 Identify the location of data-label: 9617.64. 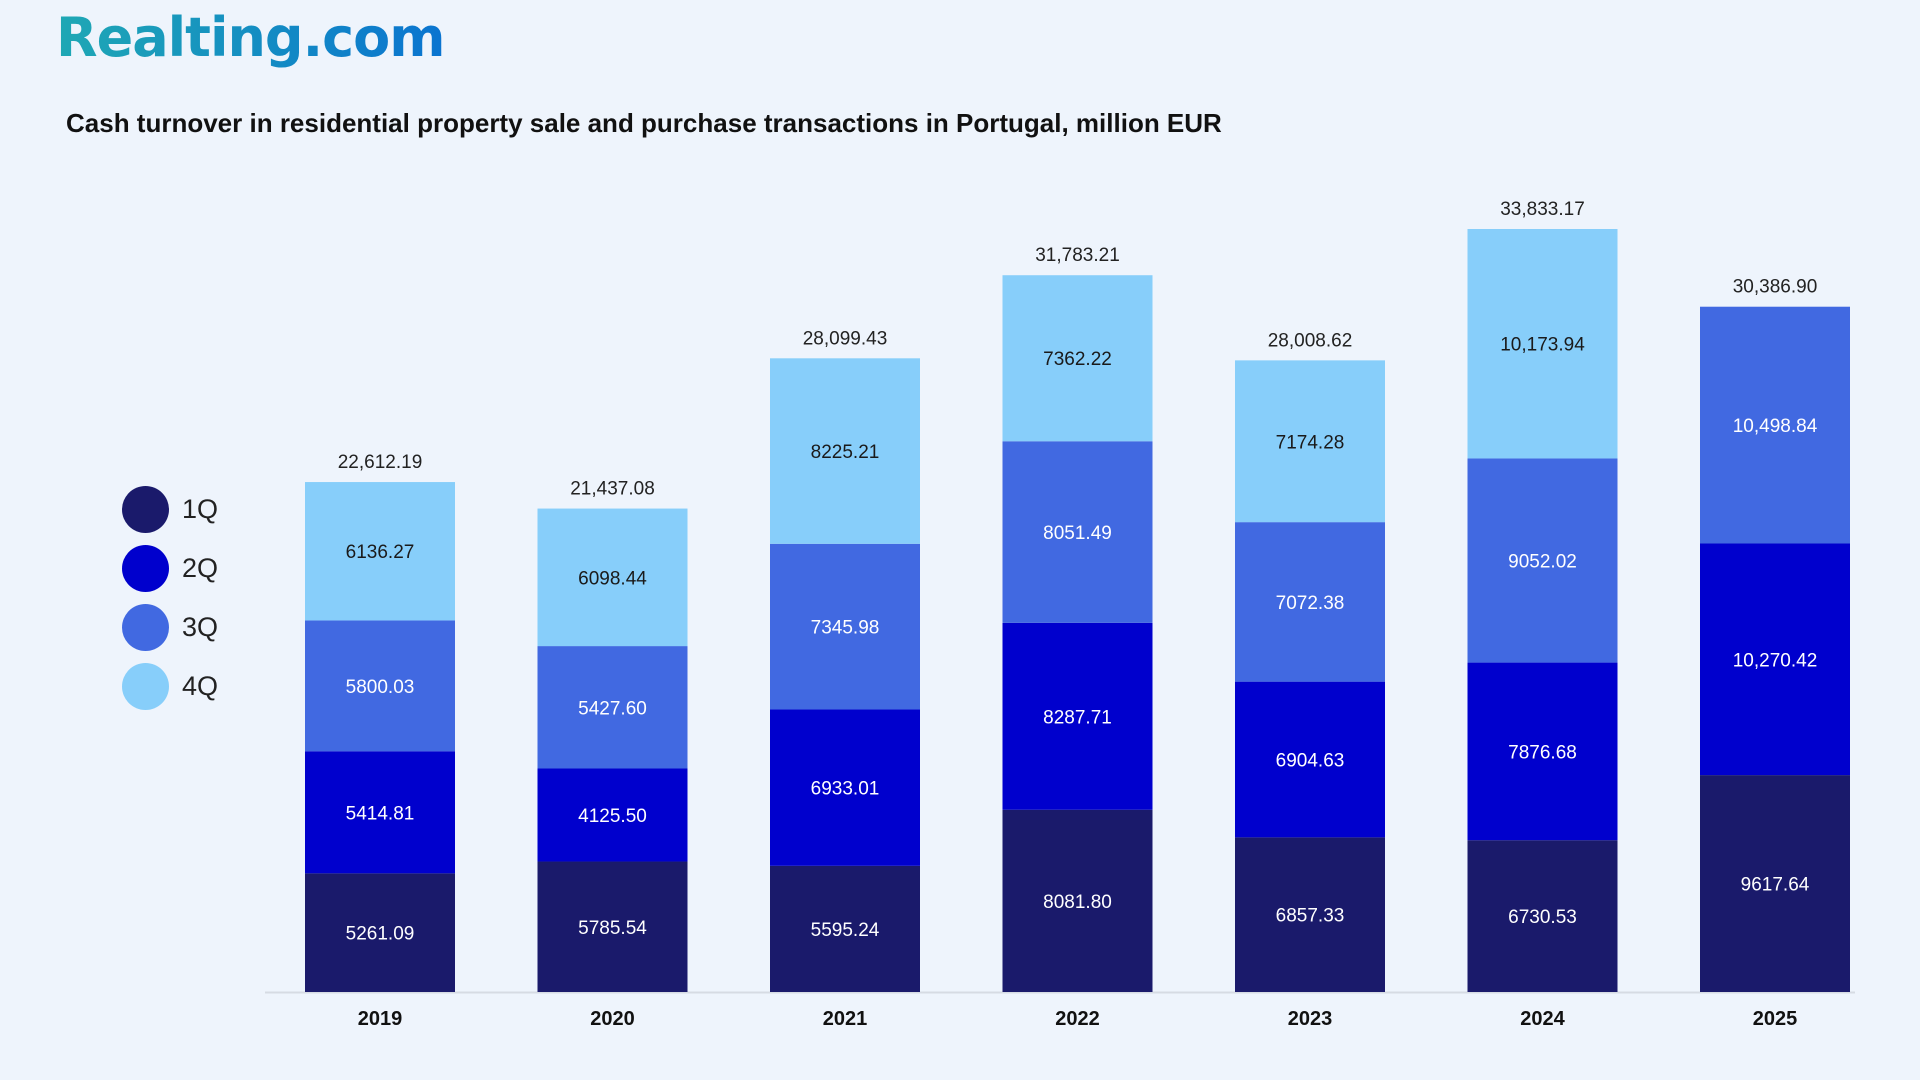
(1775, 885).